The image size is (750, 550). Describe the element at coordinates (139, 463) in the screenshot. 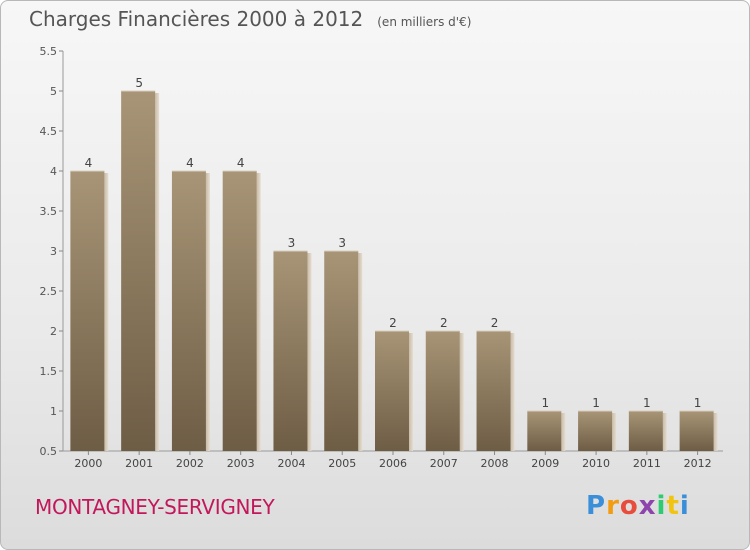

I see `x-tick-label: 2001` at that location.